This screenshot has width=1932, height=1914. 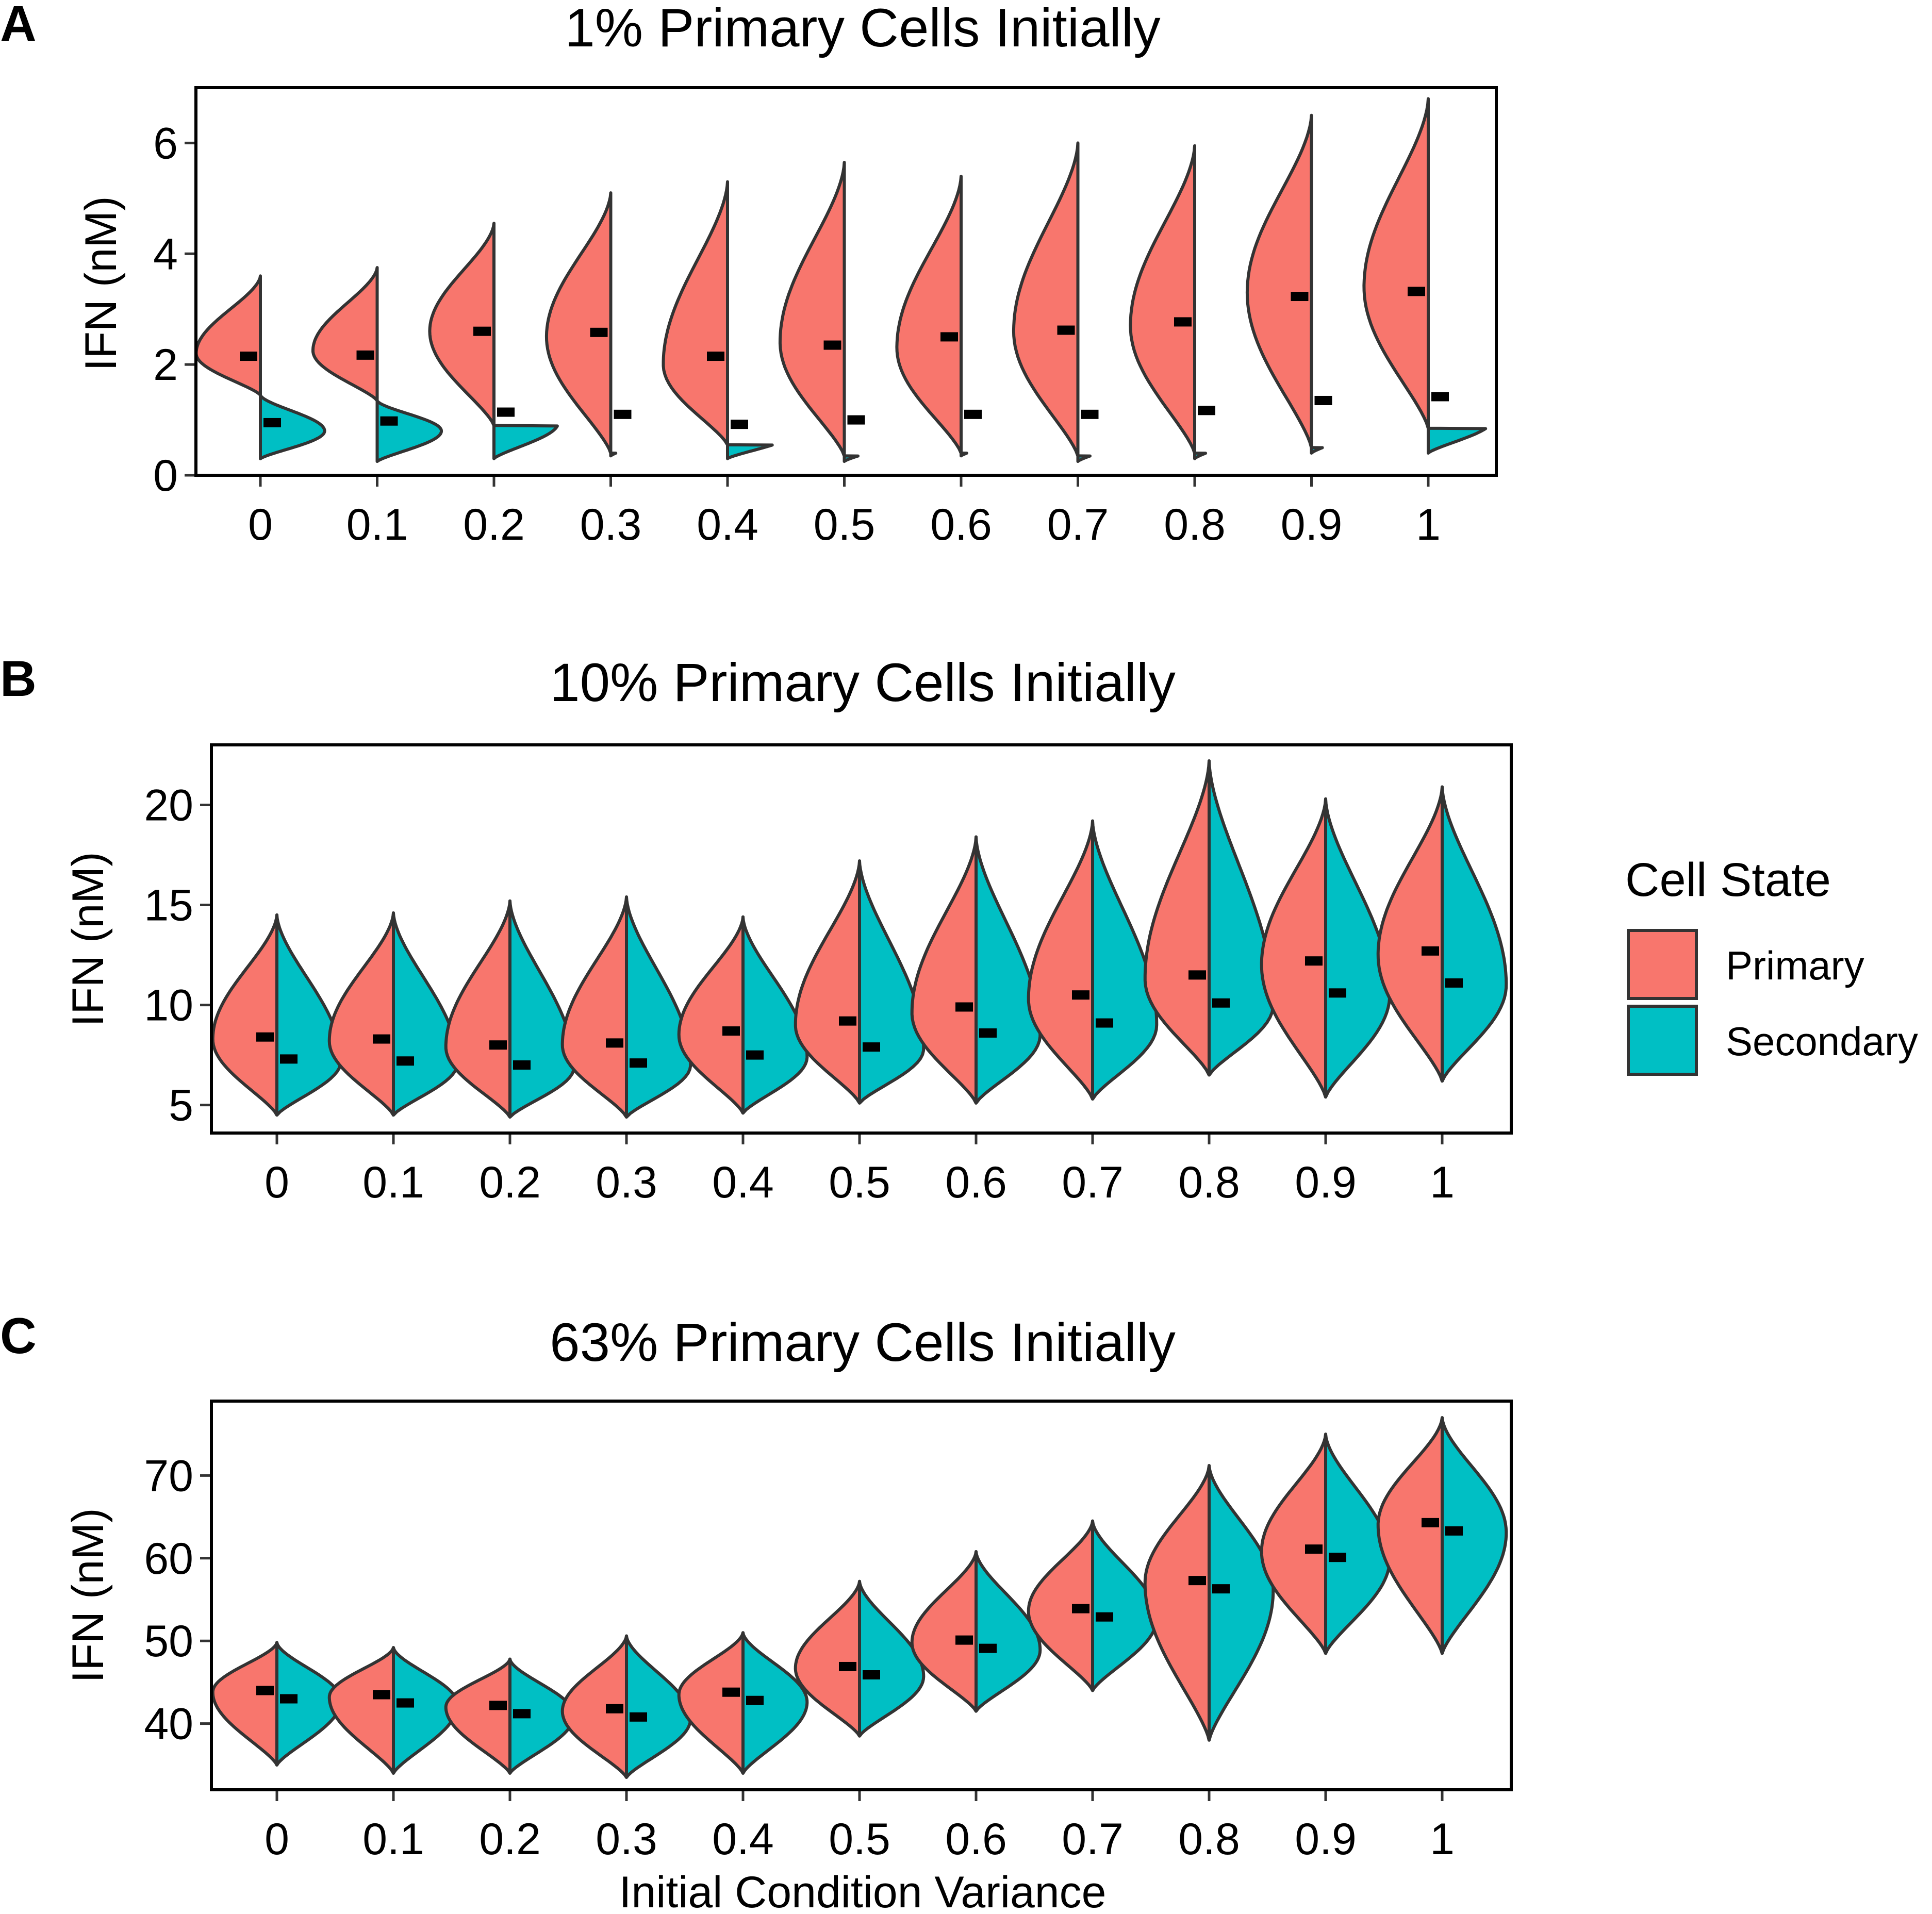 I want to click on x-tick-label: 1, so click(x=1442, y=1839).